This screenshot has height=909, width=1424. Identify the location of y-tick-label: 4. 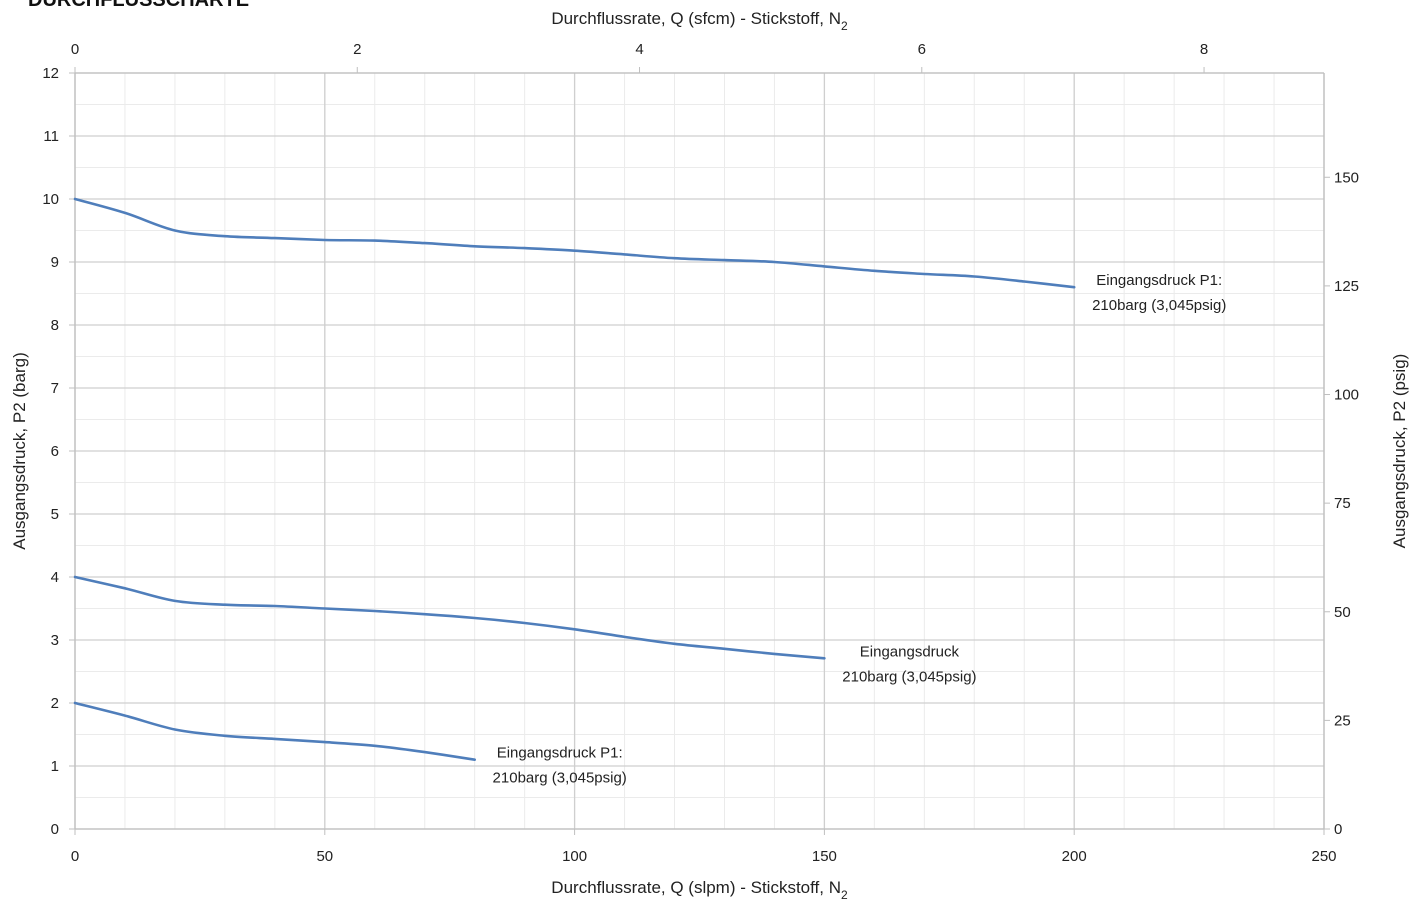
(55, 577).